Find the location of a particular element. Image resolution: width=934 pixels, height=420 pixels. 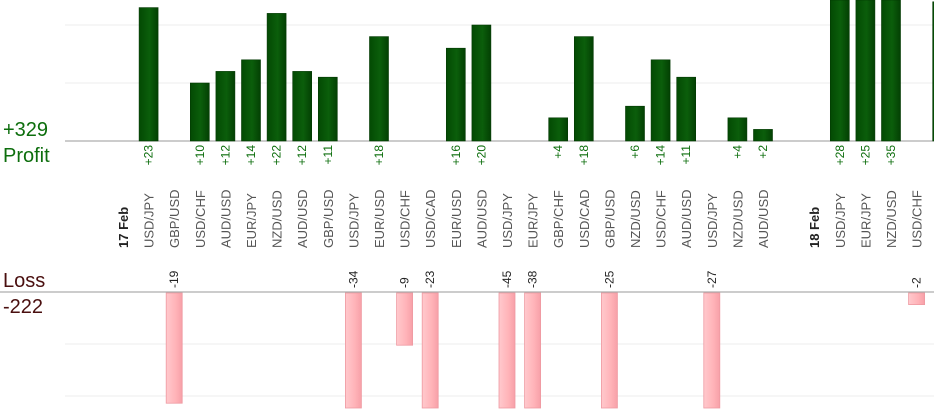

loss-value-label: -9 is located at coordinates (405, 282).